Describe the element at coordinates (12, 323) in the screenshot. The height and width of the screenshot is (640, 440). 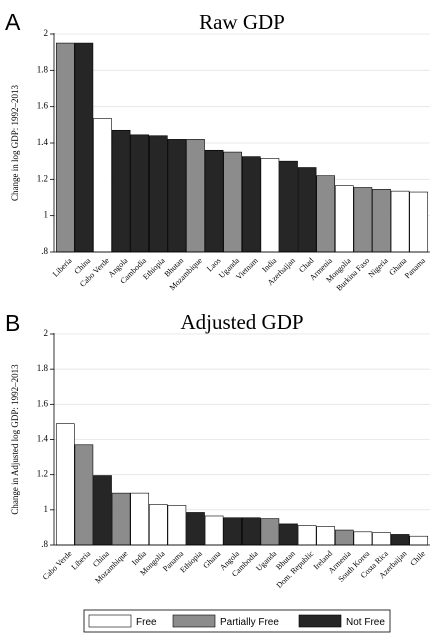
I see `panel-letter: B` at that location.